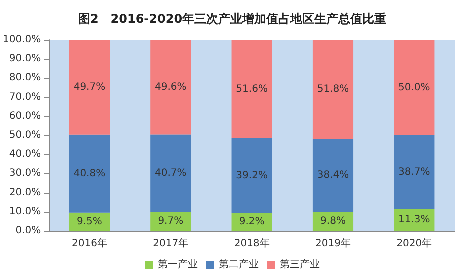 The width and height of the screenshot is (465, 279). What do you see at coordinates (25, 116) in the screenshot?
I see `y-tick-label: 60.0%` at bounding box center [25, 116].